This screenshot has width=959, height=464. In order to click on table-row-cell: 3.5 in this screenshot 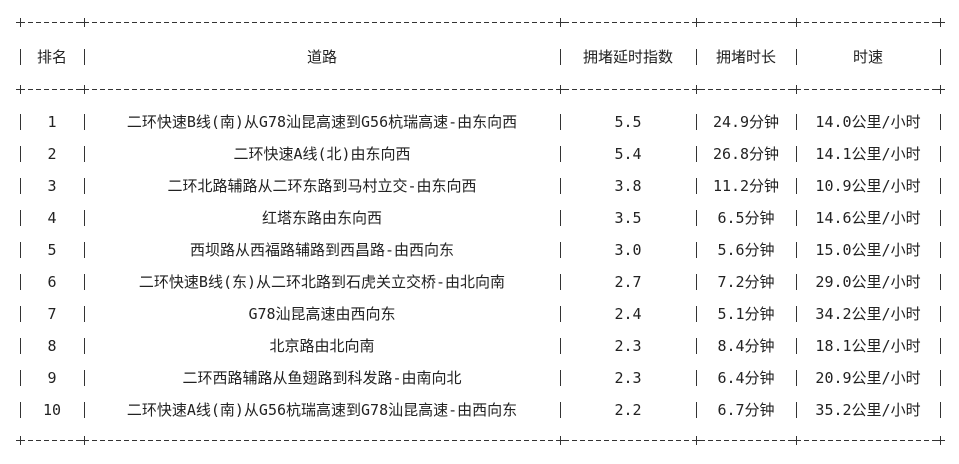, I will do `click(628, 218)`.